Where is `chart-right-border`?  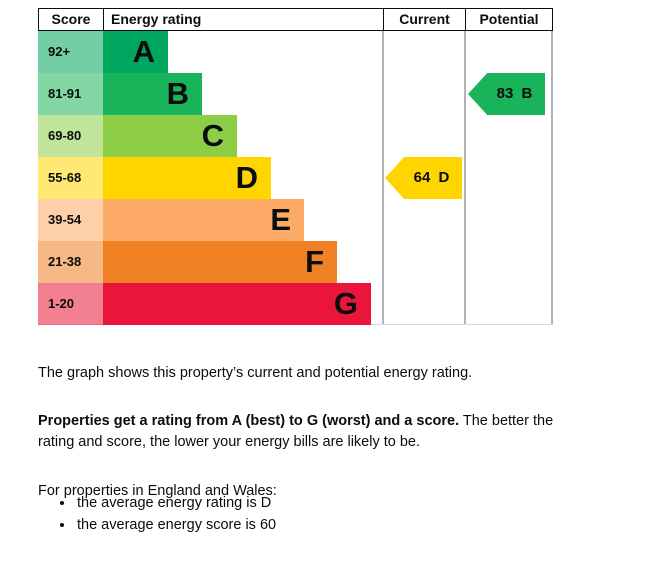 chart-right-border is located at coordinates (552, 178).